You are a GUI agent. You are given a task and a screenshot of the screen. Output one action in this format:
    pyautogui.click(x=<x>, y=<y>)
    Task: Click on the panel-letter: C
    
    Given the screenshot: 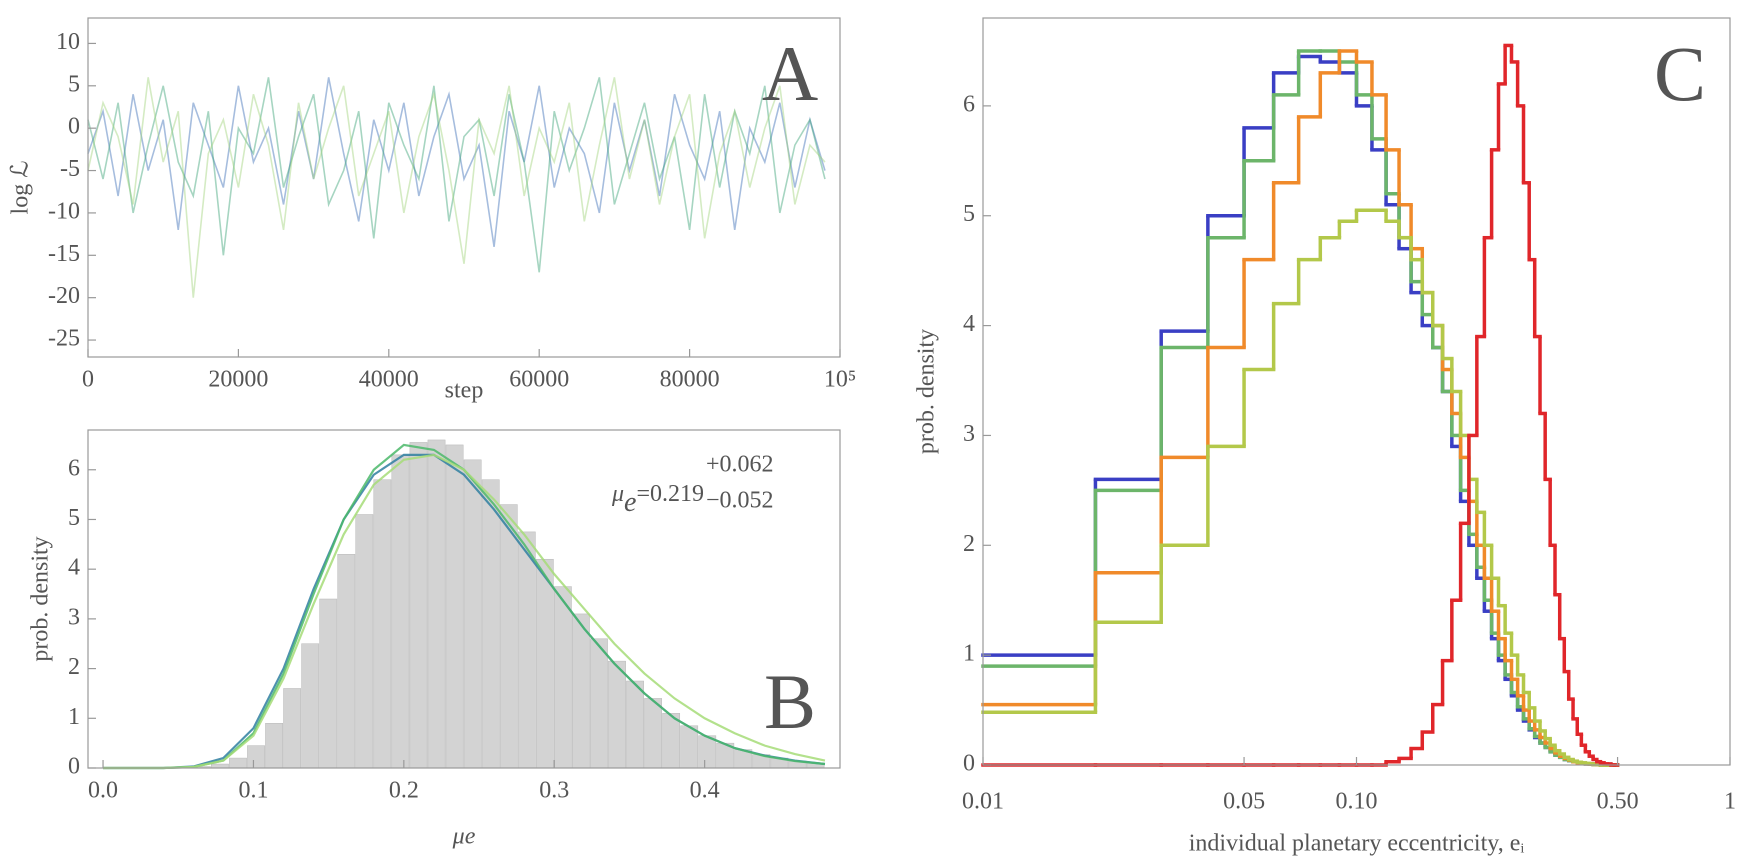 What is the action you would take?
    pyautogui.click(x=1680, y=73)
    